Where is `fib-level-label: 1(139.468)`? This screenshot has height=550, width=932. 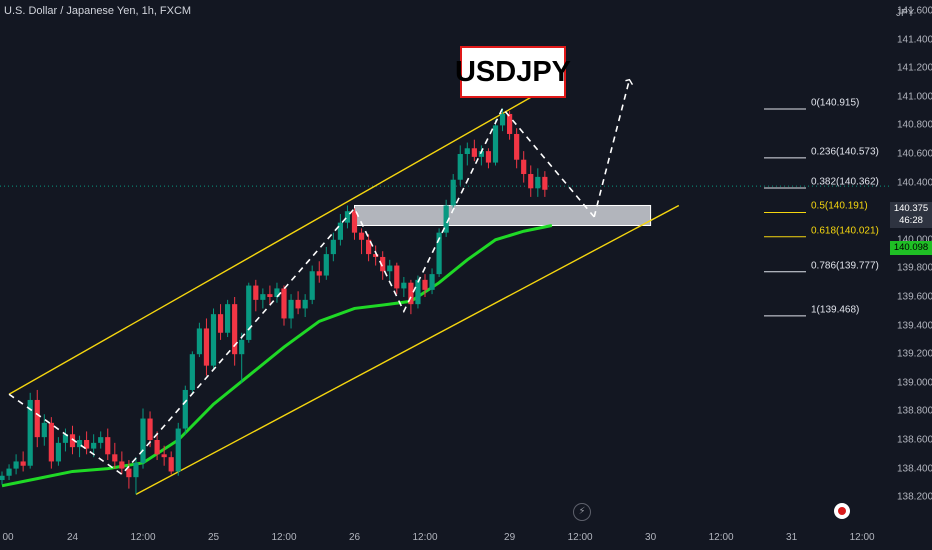 fib-level-label: 1(139.468) is located at coordinates (835, 310).